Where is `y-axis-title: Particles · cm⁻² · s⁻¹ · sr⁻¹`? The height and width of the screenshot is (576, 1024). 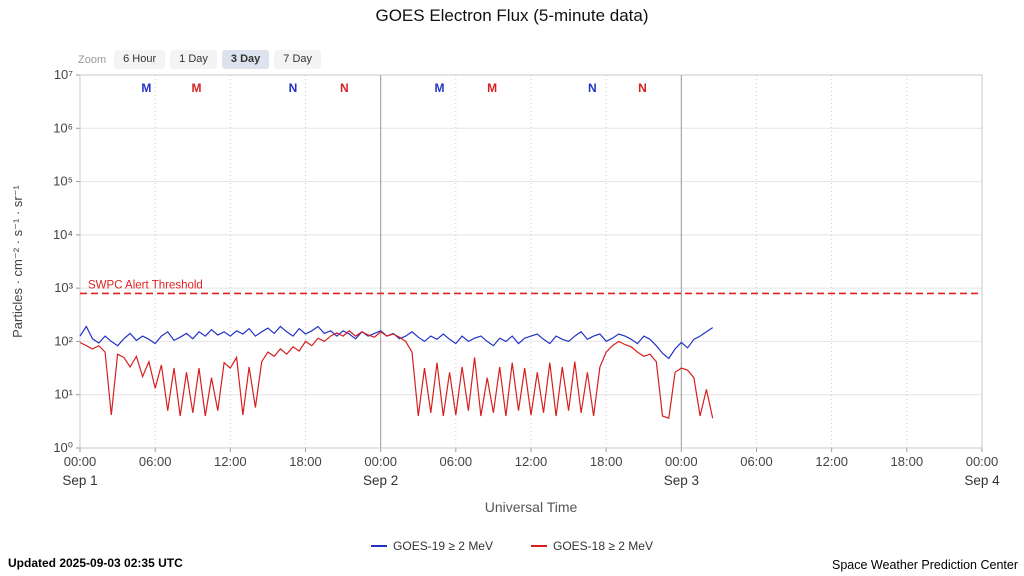 y-axis-title: Particles · cm⁻² · s⁻¹ · sr⁻¹ is located at coordinates (17, 260).